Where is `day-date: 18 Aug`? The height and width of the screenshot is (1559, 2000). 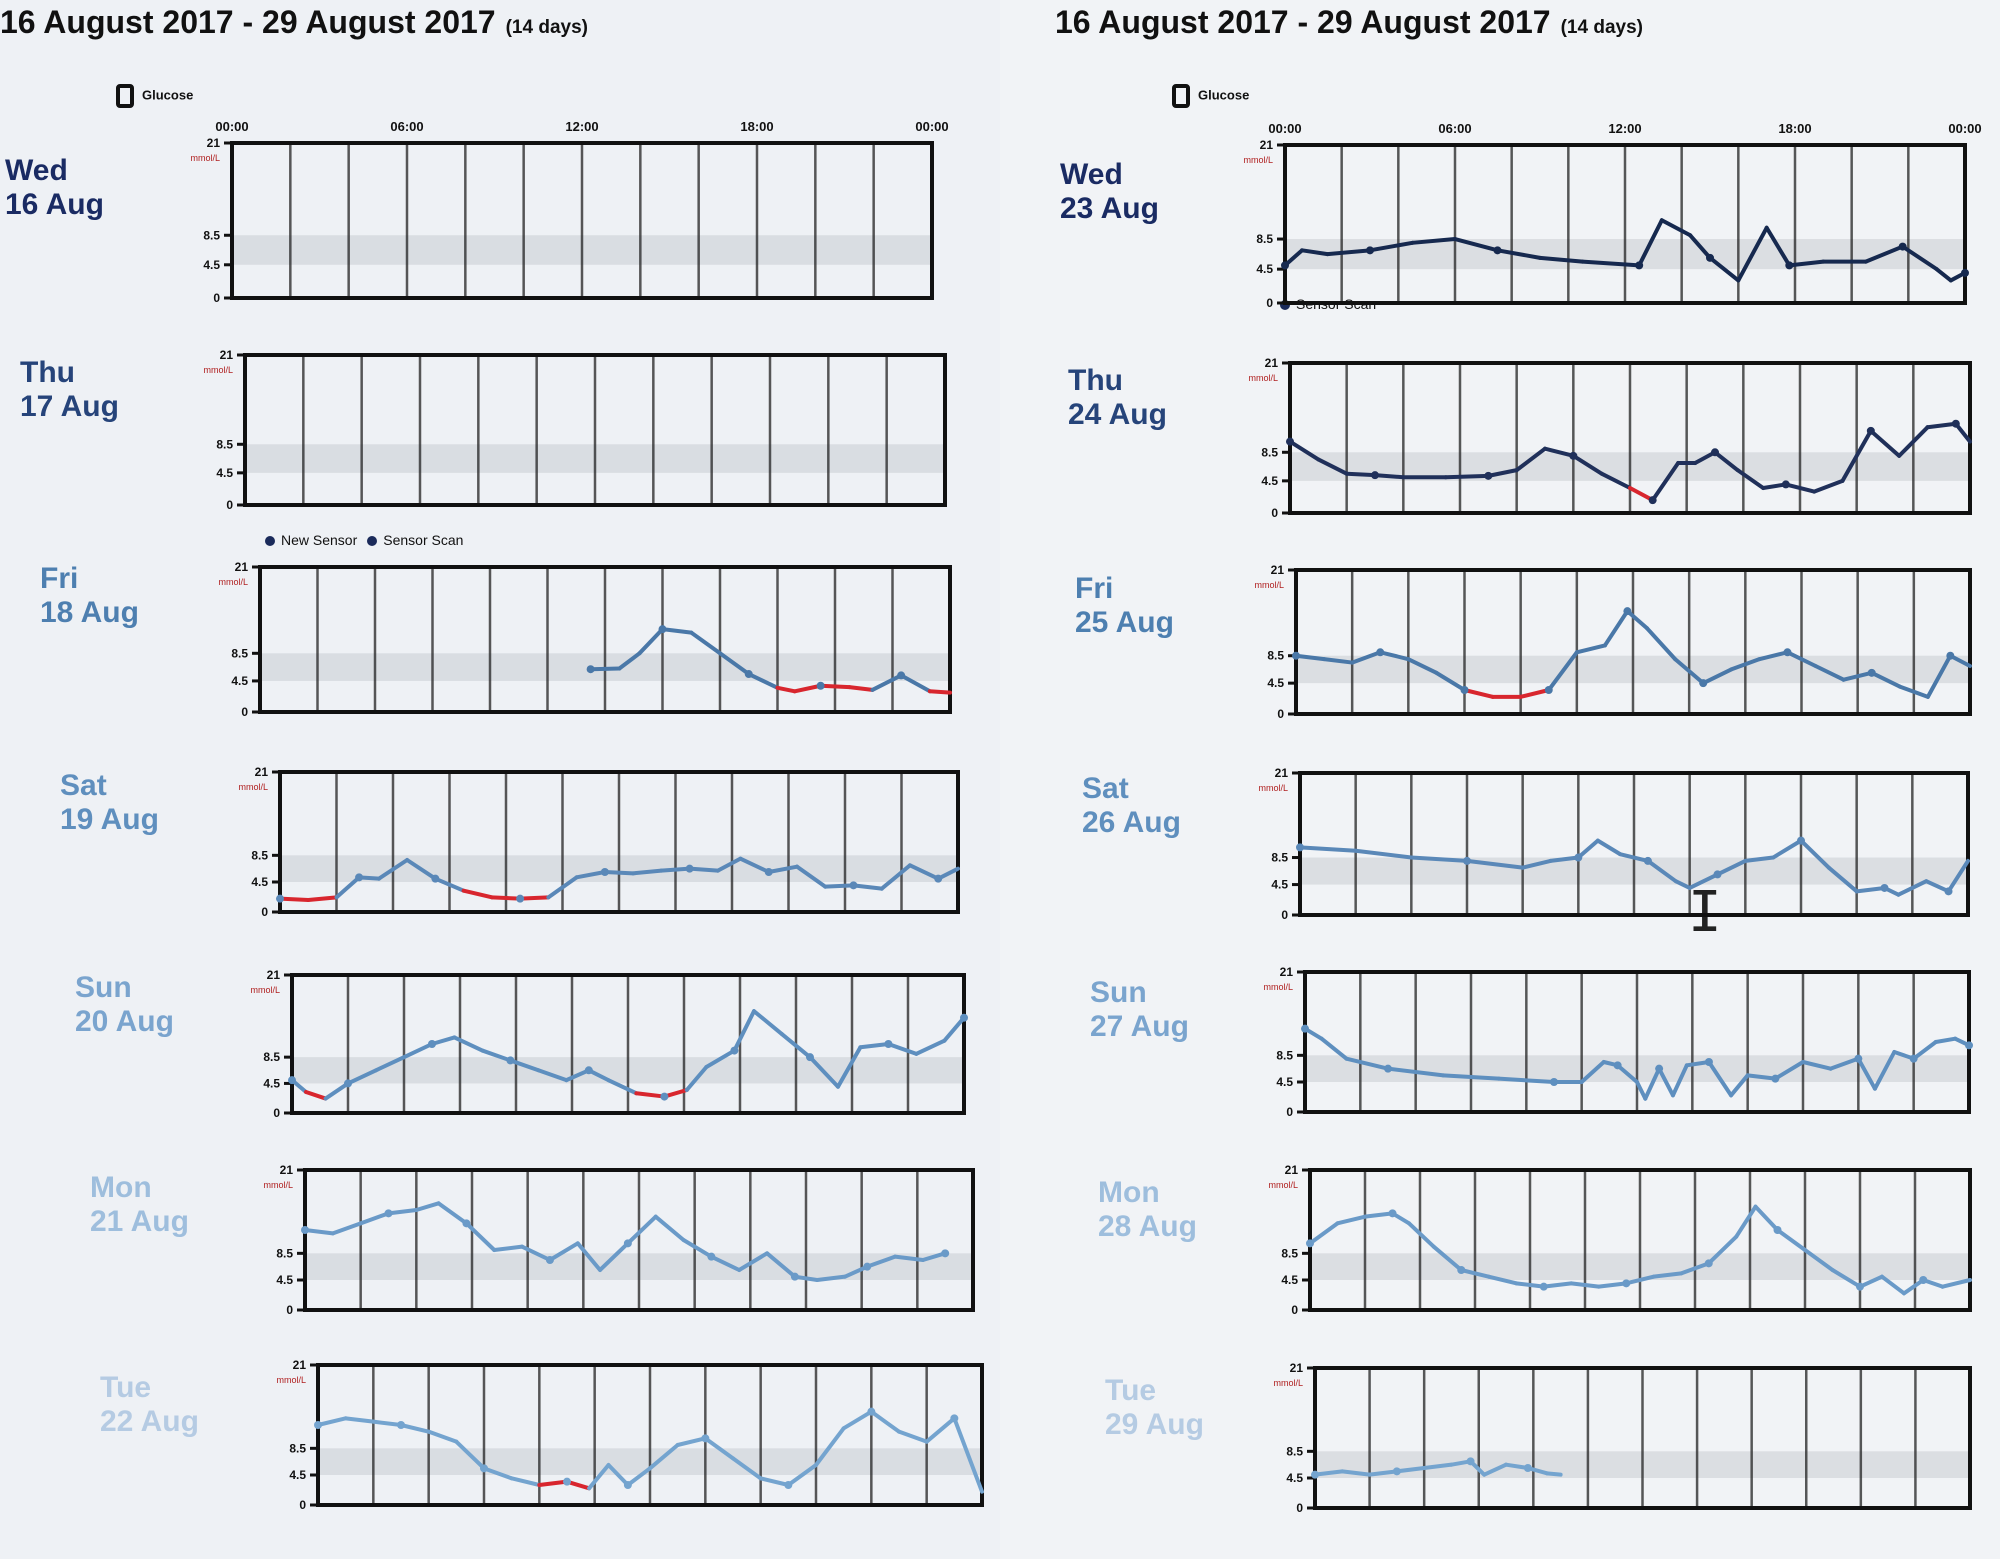
day-date: 18 Aug is located at coordinates (89, 612).